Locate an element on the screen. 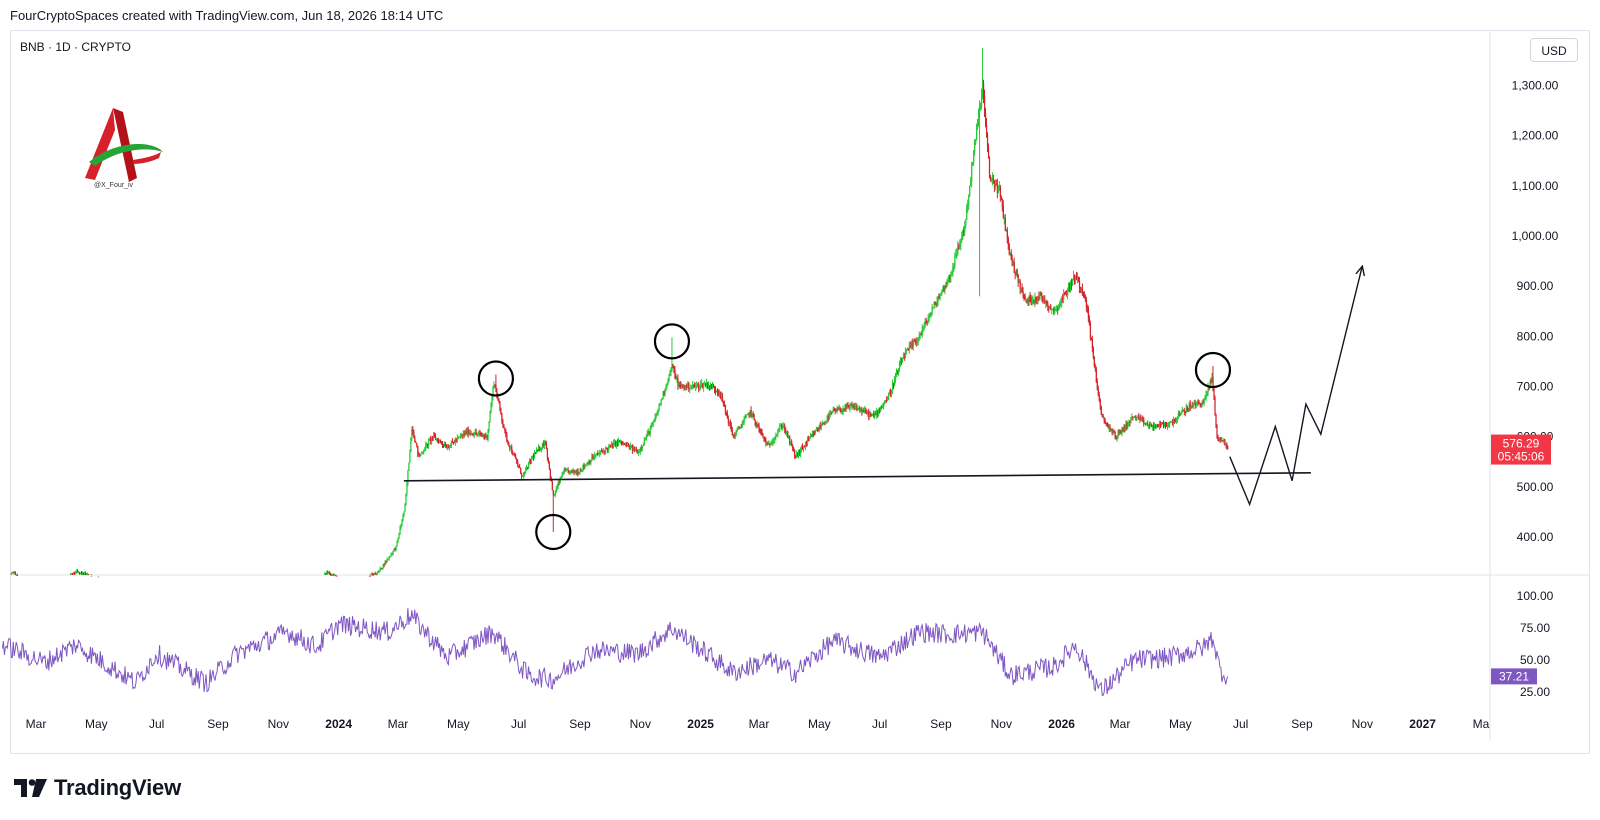  time-tick-label: Nov is located at coordinates (640, 724).